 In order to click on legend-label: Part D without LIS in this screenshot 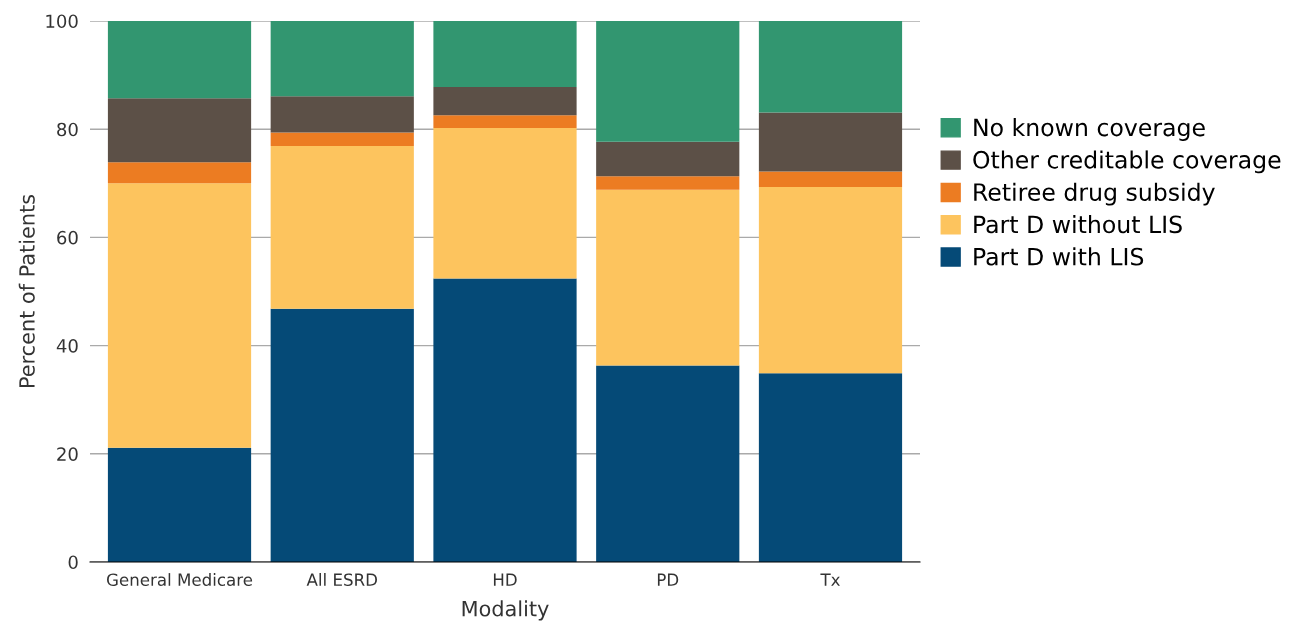, I will do `click(1078, 224)`.